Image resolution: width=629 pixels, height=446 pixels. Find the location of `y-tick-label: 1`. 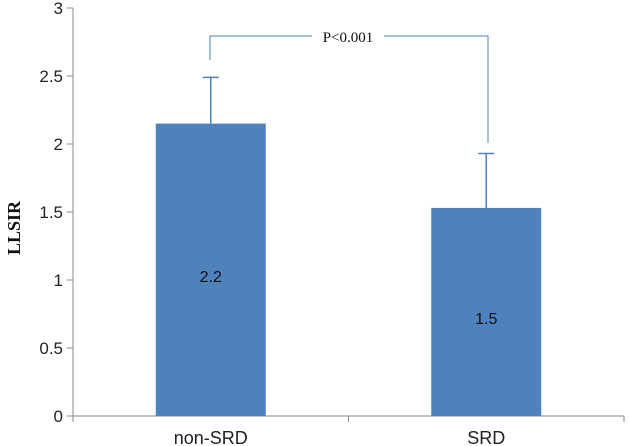

y-tick-label: 1 is located at coordinates (58, 280).